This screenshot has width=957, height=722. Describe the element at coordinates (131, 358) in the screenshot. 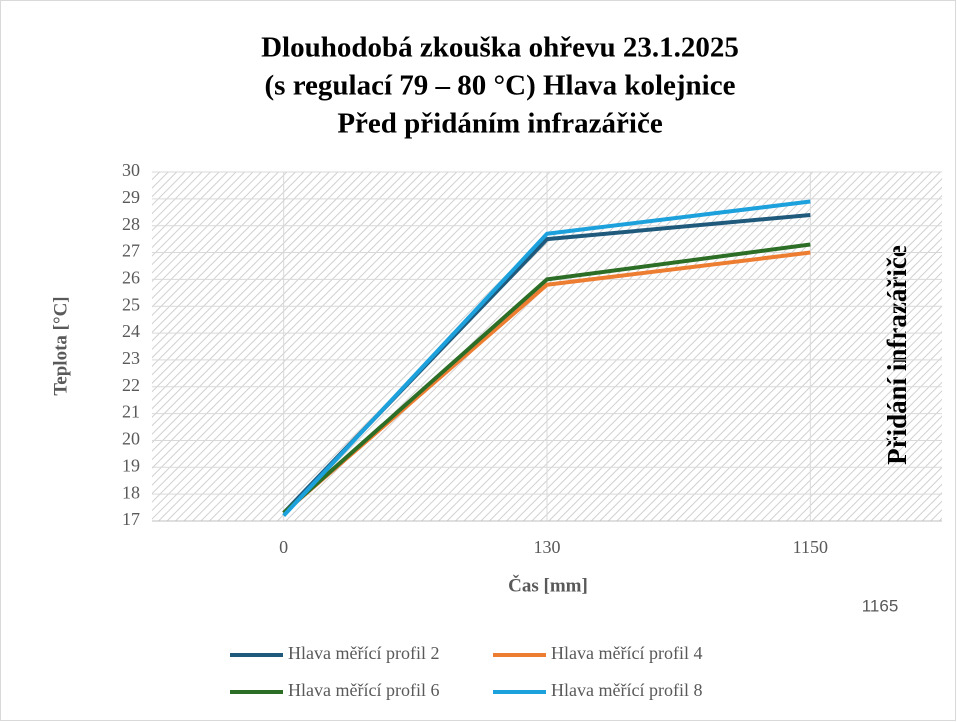

I see `y-tick-label: 23` at that location.